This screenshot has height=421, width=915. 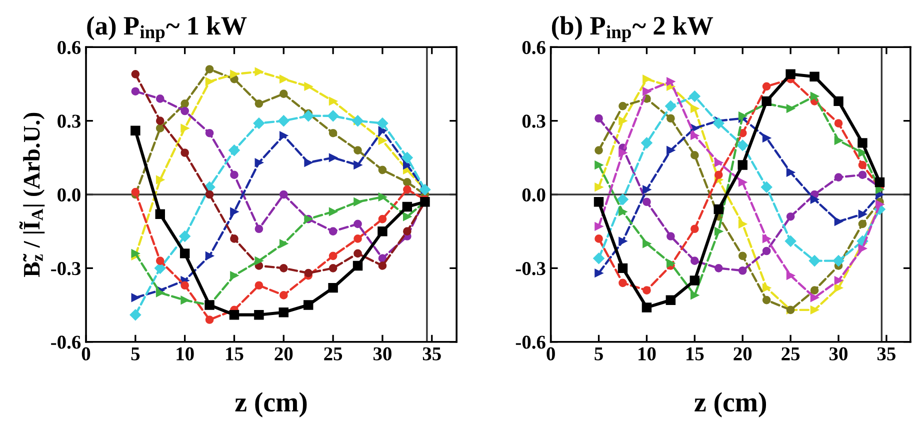 I want to click on chart-title: (b) P$_{inp}$~ 2 kW, so click(x=633, y=29).